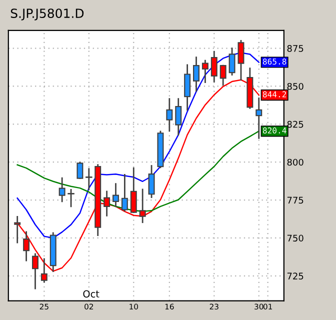  I want to click on y-tick-label: 825, so click(295, 124).